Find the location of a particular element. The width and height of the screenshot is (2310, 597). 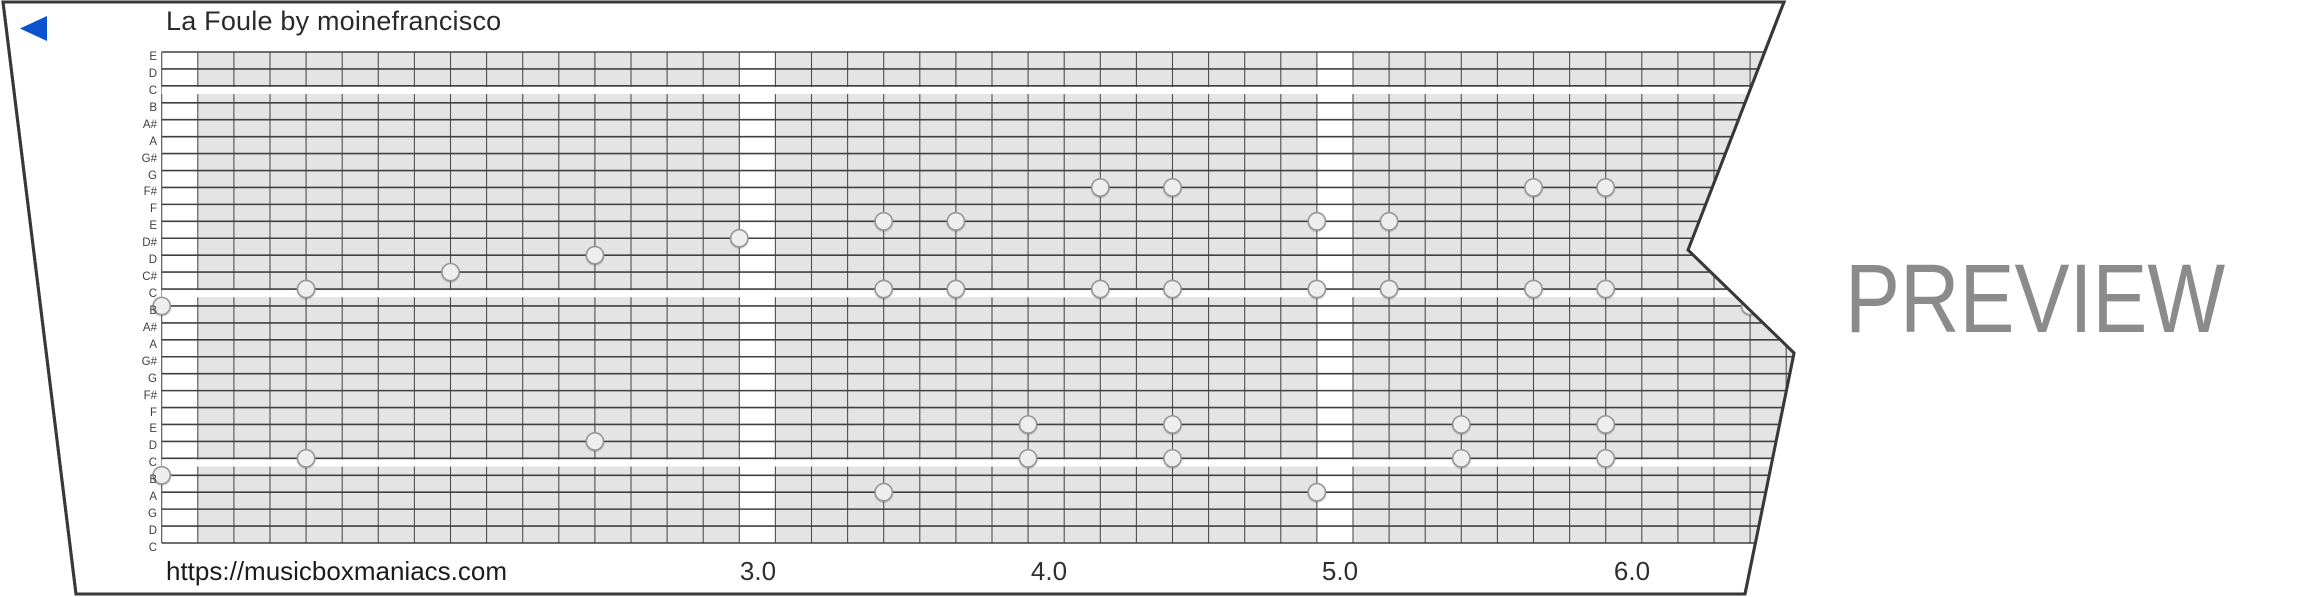

site-url-text: https://musicboxmaniacs.com is located at coordinates (337, 571).